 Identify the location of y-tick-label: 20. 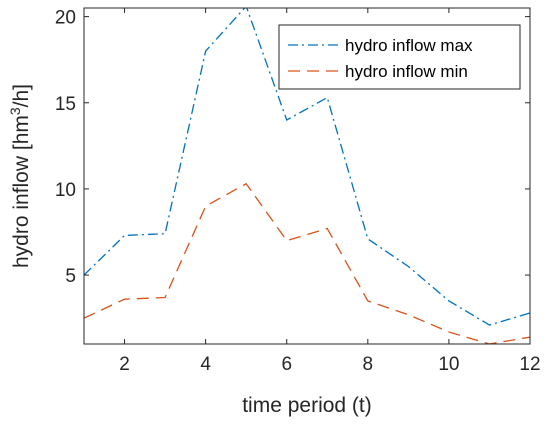
(65, 18).